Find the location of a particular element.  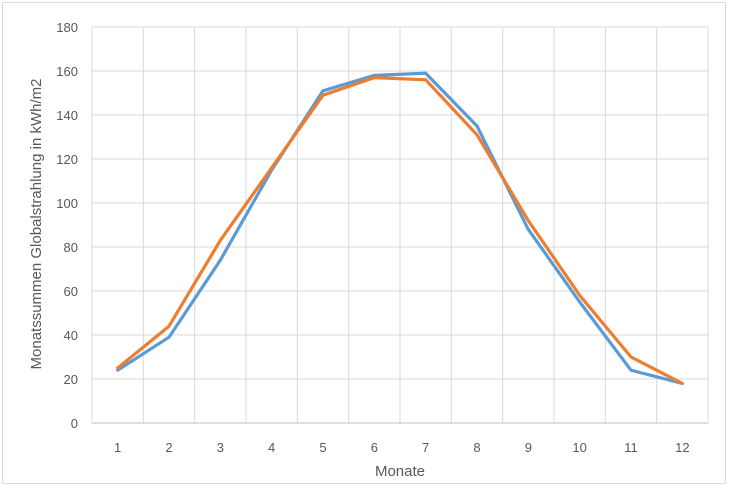

x-tick-label: 8 is located at coordinates (476, 447).